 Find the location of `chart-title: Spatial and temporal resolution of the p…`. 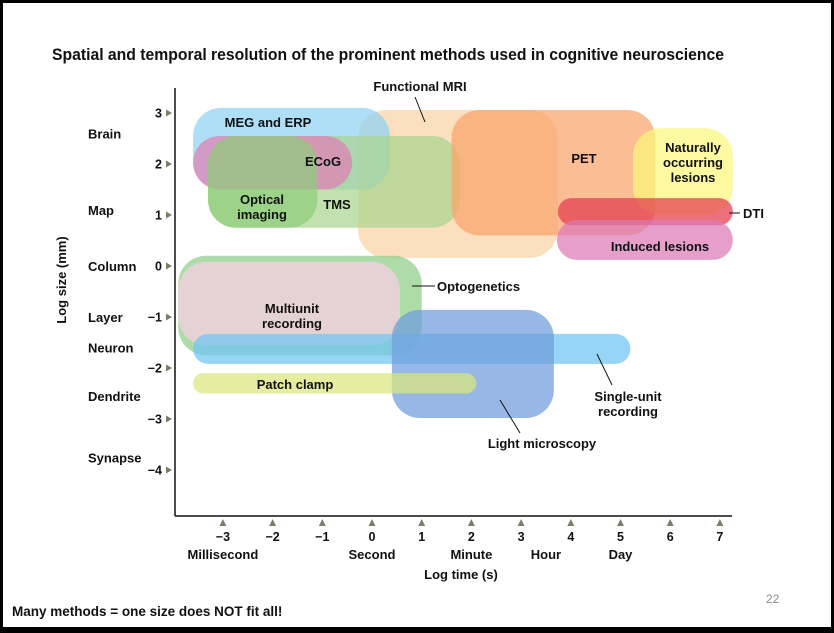

chart-title: Spatial and temporal resolution of the p… is located at coordinates (388, 54).